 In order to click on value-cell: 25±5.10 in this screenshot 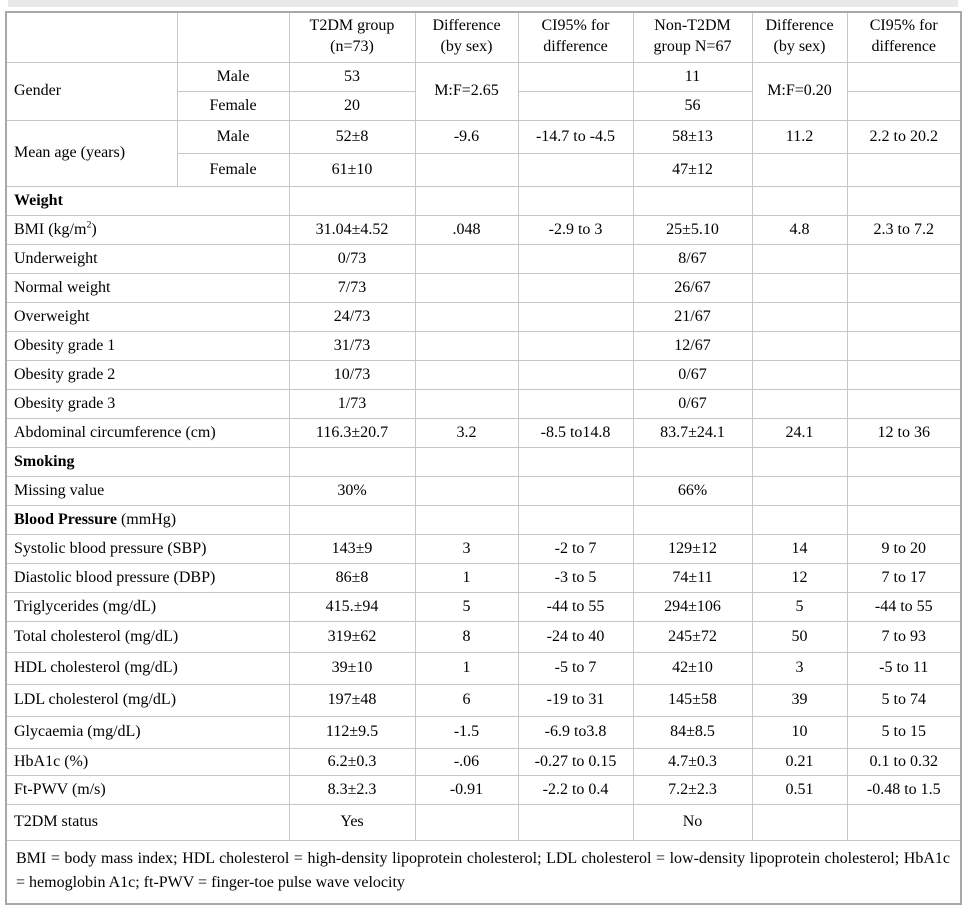, I will do `click(692, 229)`.